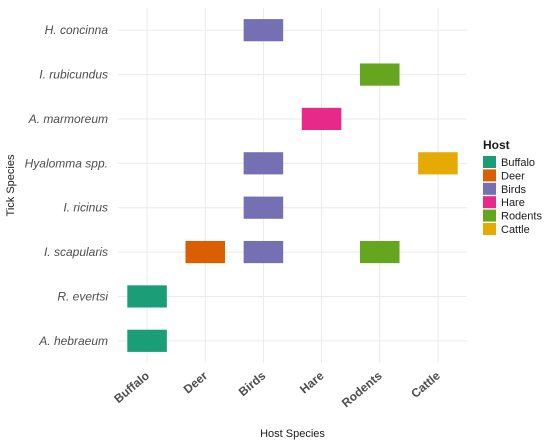 This screenshot has width=550, height=443. I want to click on x-tick-label: Birds, so click(252, 383).